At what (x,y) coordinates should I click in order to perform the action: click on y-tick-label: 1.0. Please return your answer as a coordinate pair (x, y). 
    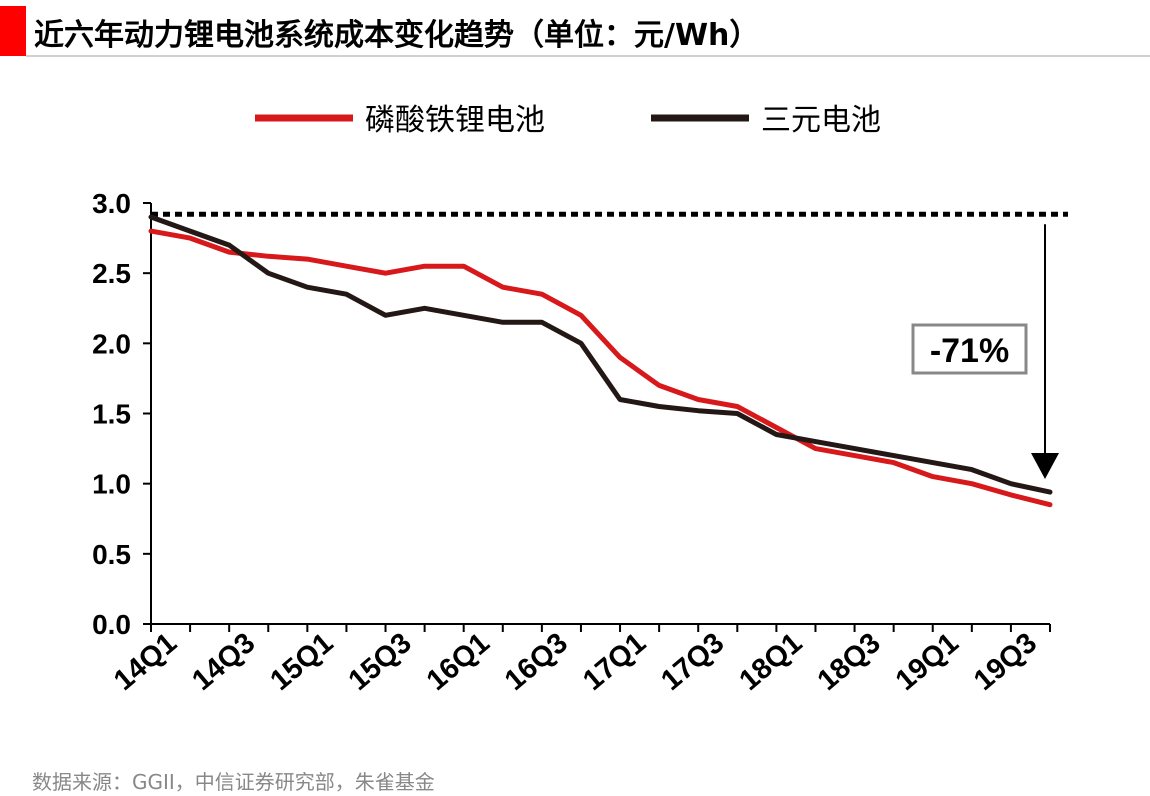
    Looking at the image, I should click on (111, 484).